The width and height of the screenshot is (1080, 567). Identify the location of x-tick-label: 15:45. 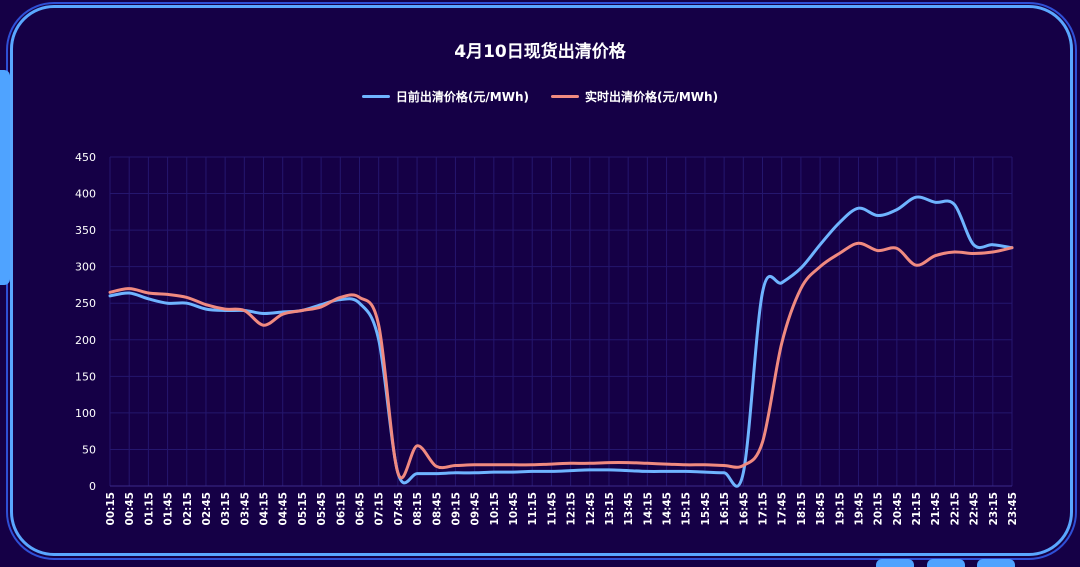
(706, 508).